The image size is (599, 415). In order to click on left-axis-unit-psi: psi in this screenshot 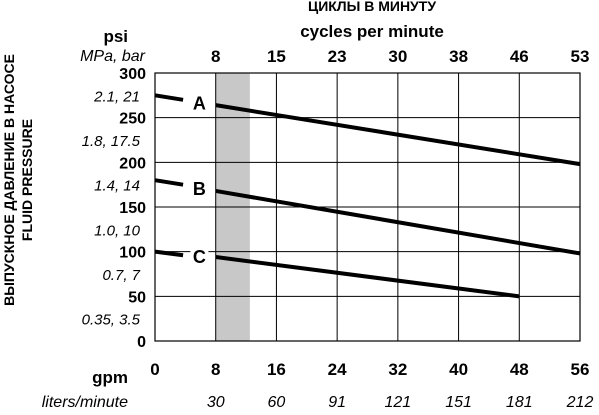, I will do `click(115, 36)`.